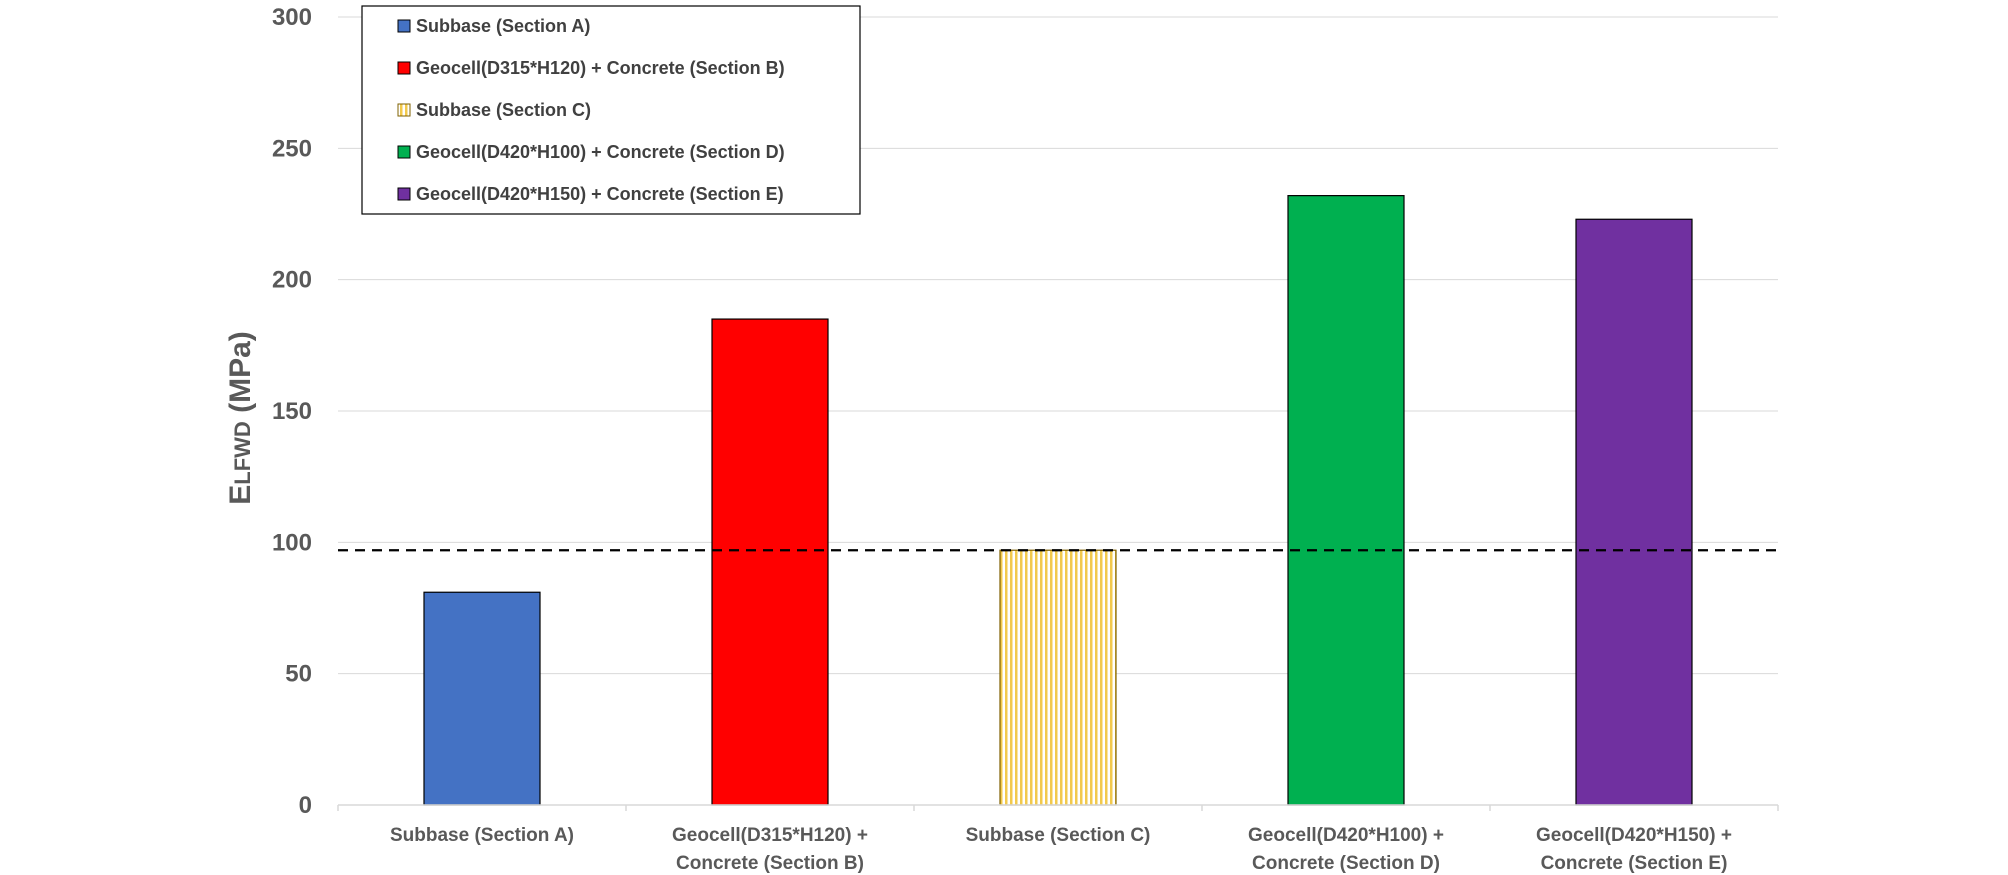  I want to click on x-category-label: Concrete (Section D), so click(1346, 863).